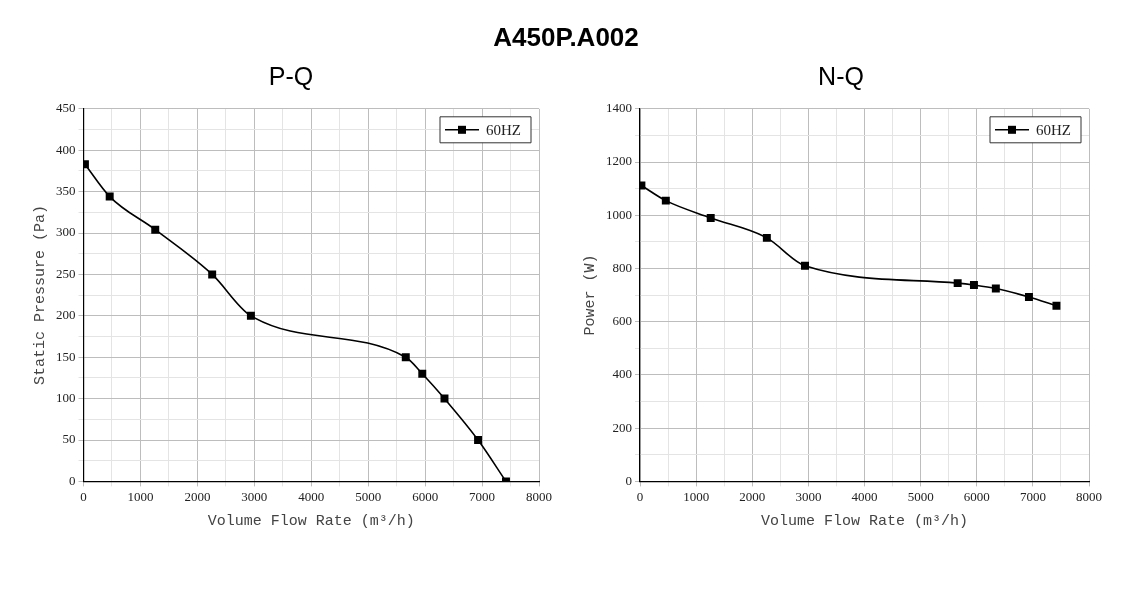 This screenshot has width=1132, height=606. I want to click on y-tick-label: 300, so click(66, 232).